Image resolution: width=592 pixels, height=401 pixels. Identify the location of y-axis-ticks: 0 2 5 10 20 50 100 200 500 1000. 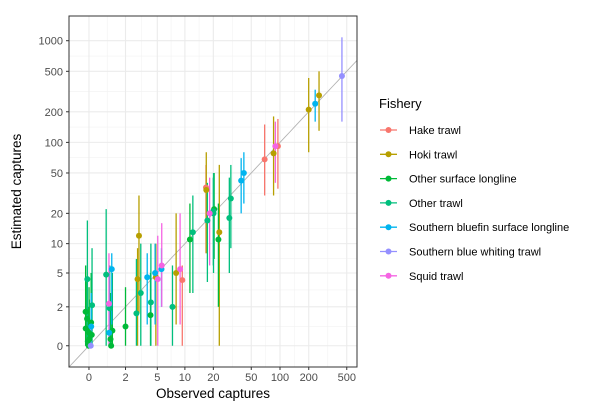
(54, 194).